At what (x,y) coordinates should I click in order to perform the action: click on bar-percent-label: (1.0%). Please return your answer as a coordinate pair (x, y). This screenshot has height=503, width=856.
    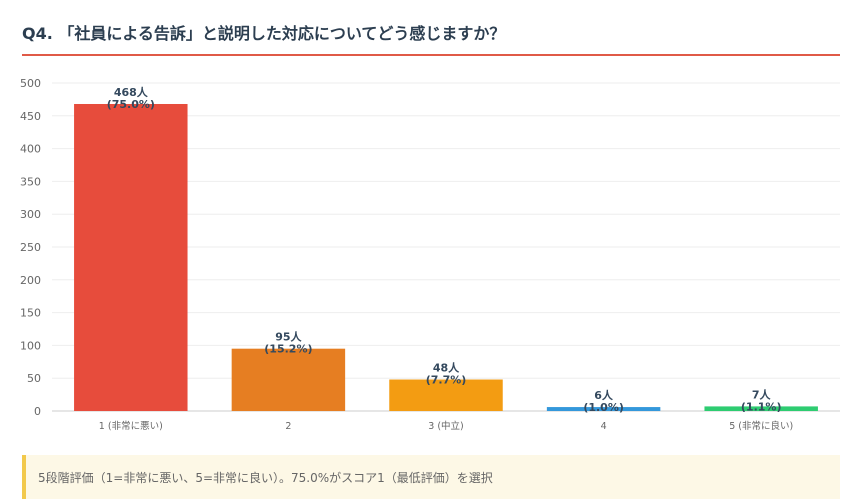
    Looking at the image, I should click on (603, 407).